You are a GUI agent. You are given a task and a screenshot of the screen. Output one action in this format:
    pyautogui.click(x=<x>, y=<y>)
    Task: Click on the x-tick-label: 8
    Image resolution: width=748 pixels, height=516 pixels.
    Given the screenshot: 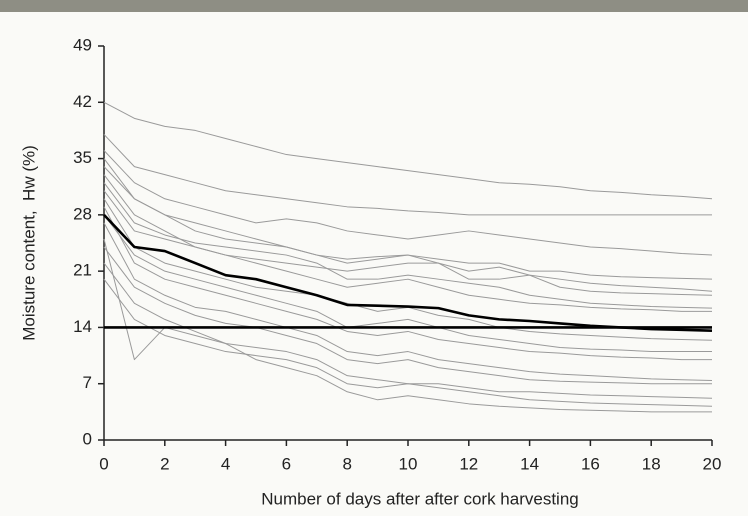 What is the action you would take?
    pyautogui.click(x=346, y=463)
    